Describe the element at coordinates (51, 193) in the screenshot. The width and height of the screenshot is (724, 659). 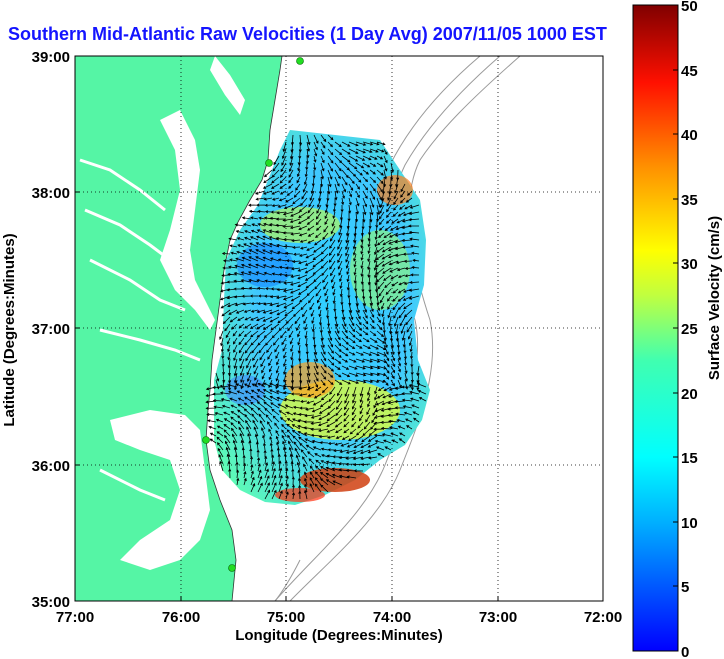
I see `y-tick-label: 38:00` at that location.